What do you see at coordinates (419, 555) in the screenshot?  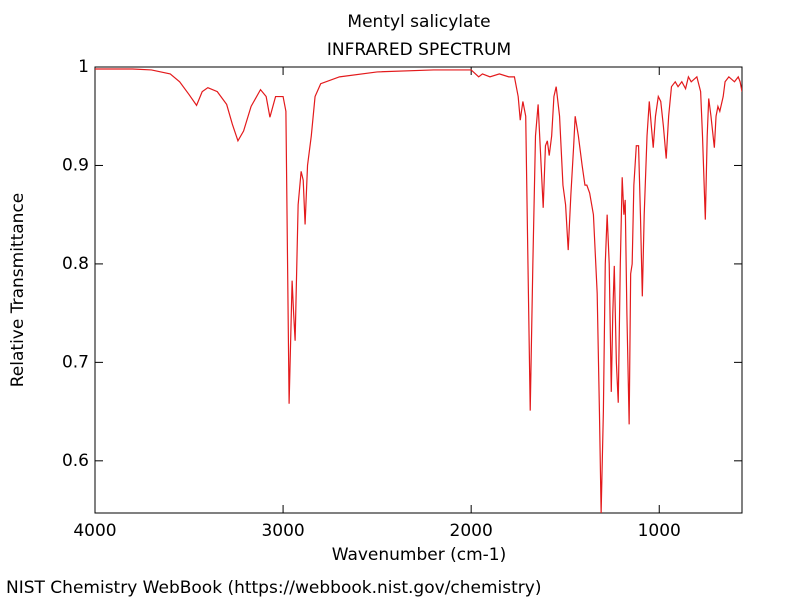 I see `x-axis-label: Wavenumber (cm-1)` at bounding box center [419, 555].